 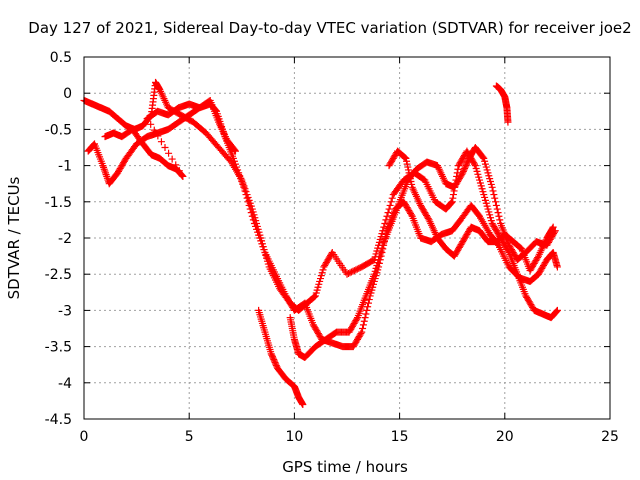 What do you see at coordinates (58, 203) in the screenshot?
I see `y-tick-label: -1.5` at bounding box center [58, 203].